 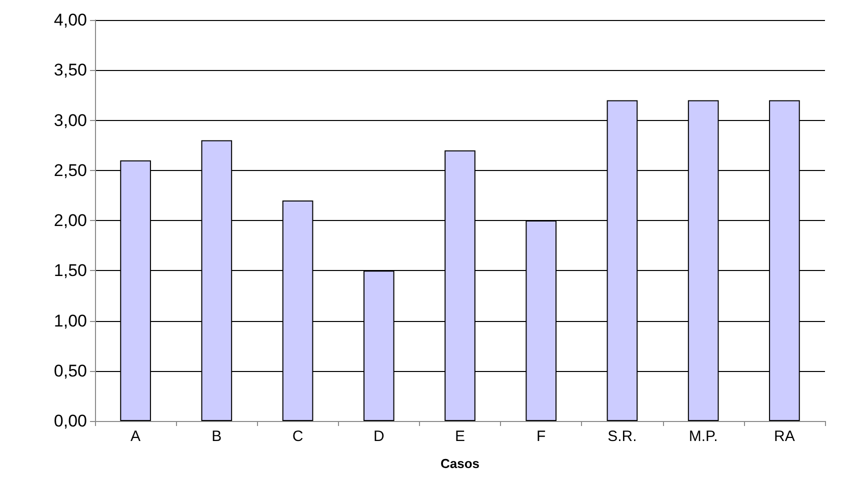 What do you see at coordinates (460, 463) in the screenshot?
I see `x-axis-title: Casos` at bounding box center [460, 463].